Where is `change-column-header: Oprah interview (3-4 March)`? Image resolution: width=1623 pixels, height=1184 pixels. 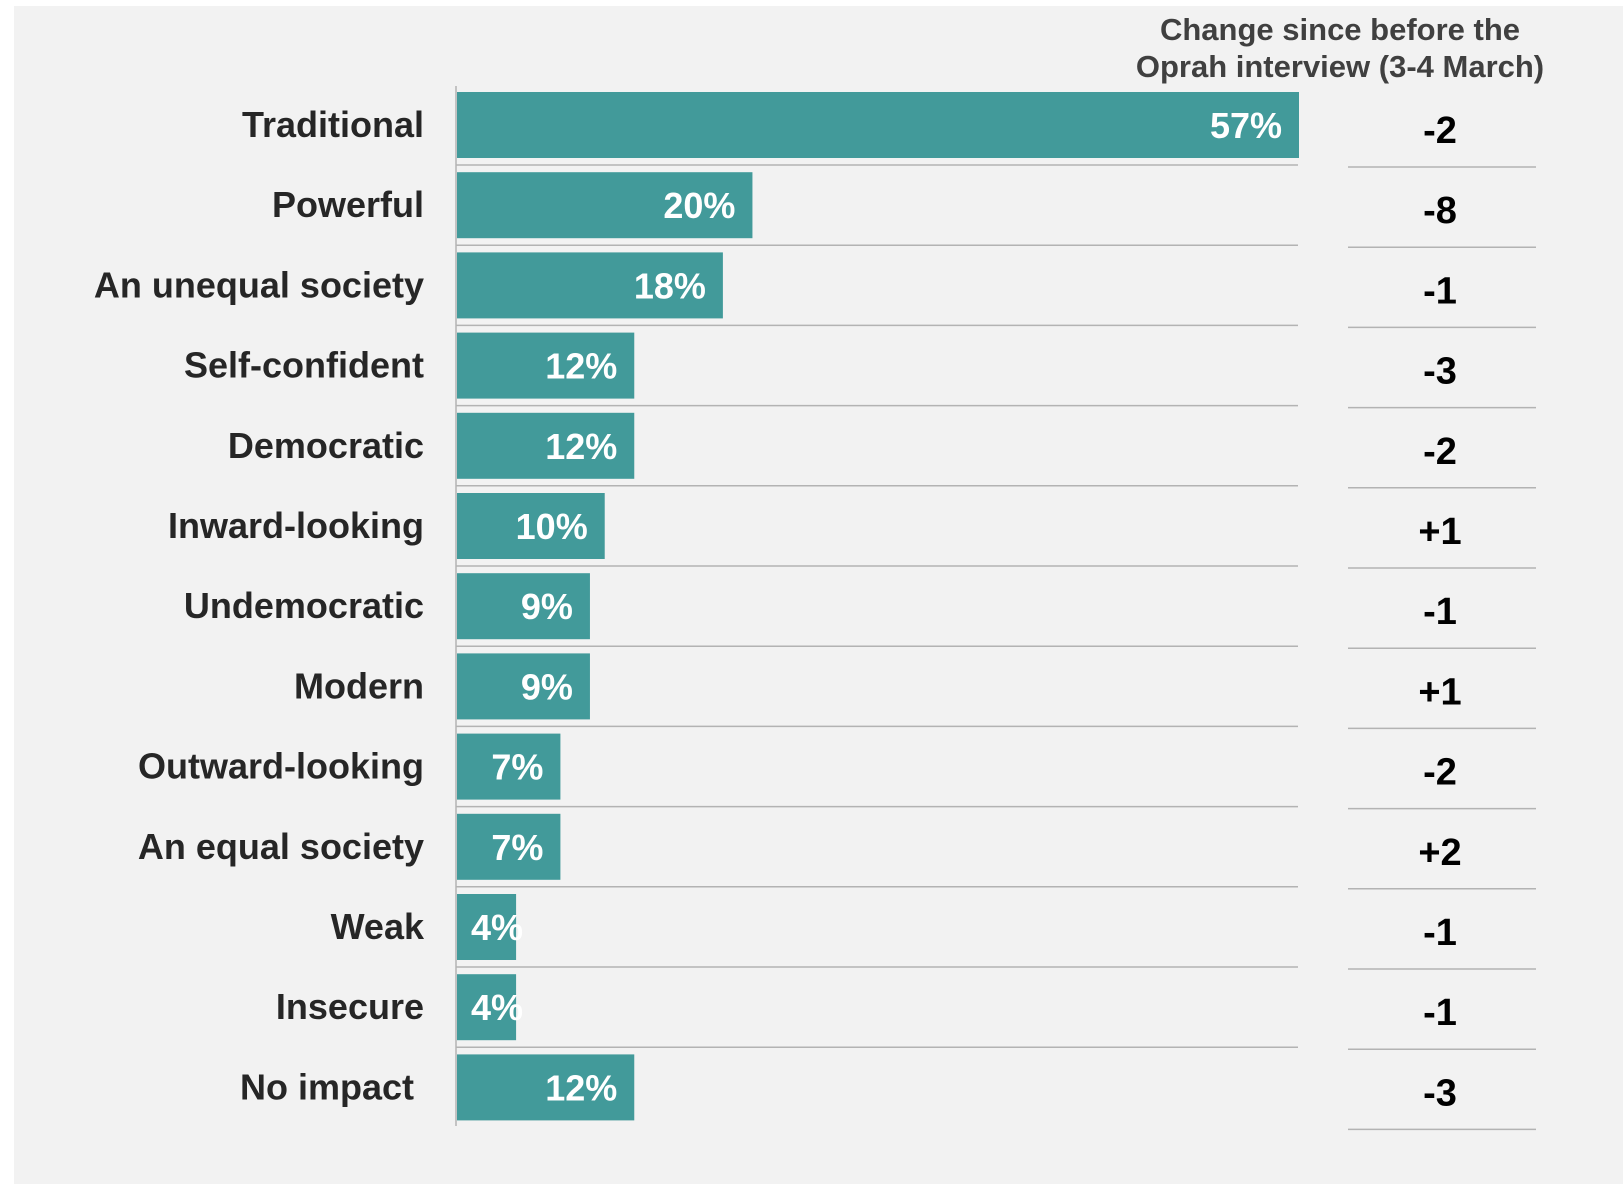 change-column-header: Oprah interview (3-4 March) is located at coordinates (1340, 66).